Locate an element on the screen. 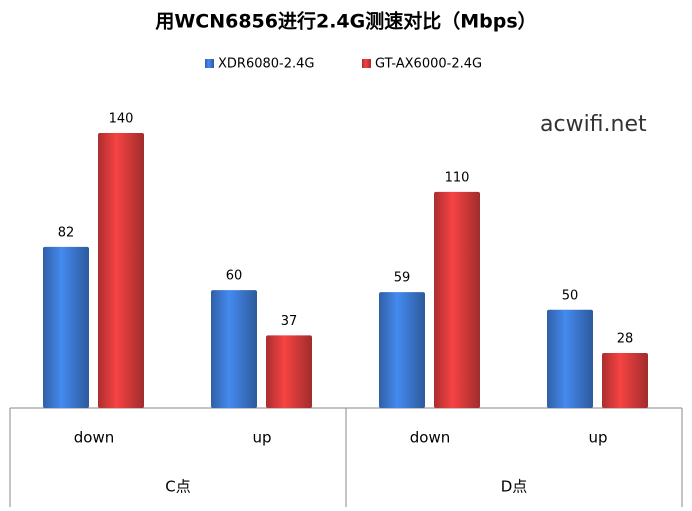  legend-label: XDR6080-2.4G is located at coordinates (266, 64).